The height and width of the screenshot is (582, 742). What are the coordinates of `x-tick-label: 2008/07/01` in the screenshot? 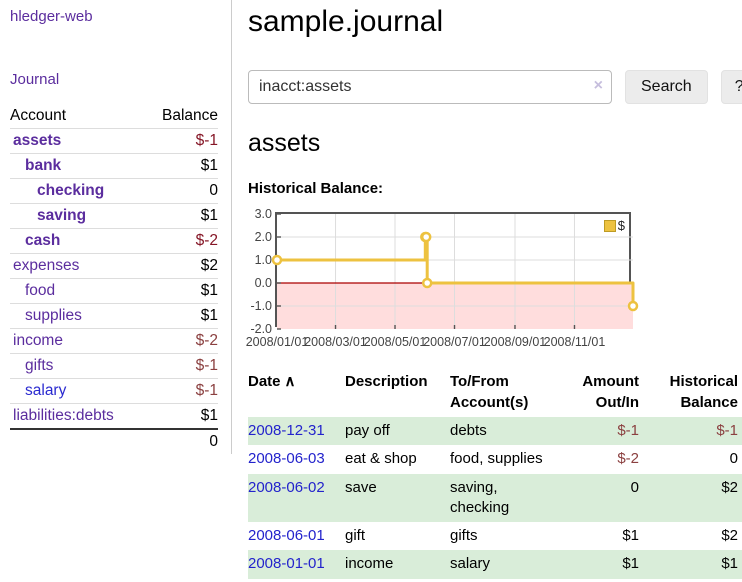 It's located at (454, 342).